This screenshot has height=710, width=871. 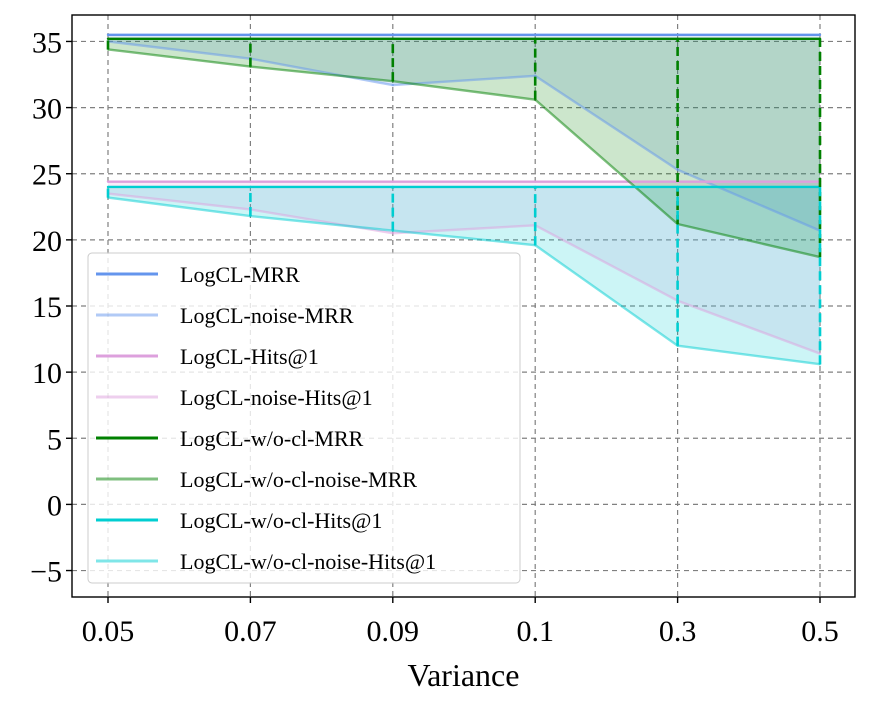 I want to click on y-tick-label: 30, so click(x=47, y=109).